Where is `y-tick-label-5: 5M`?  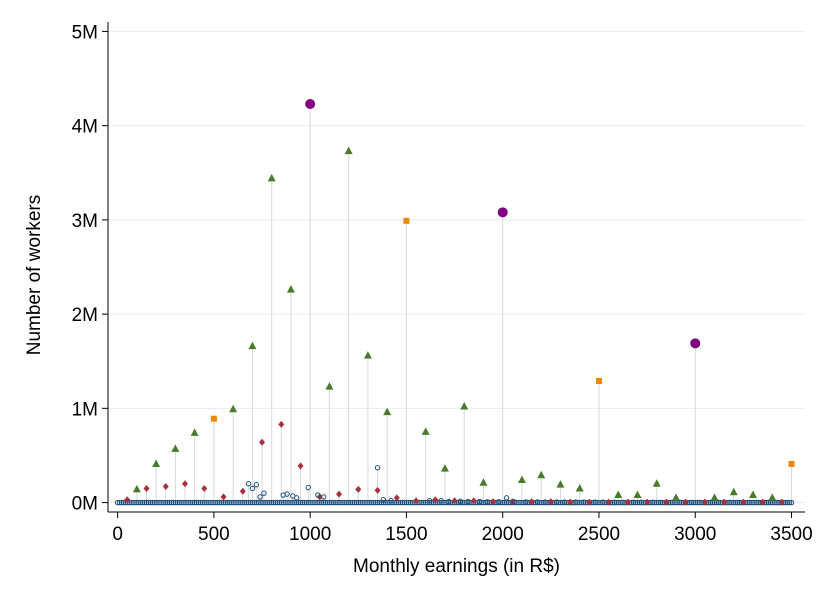
y-tick-label-5: 5M is located at coordinates (85, 32).